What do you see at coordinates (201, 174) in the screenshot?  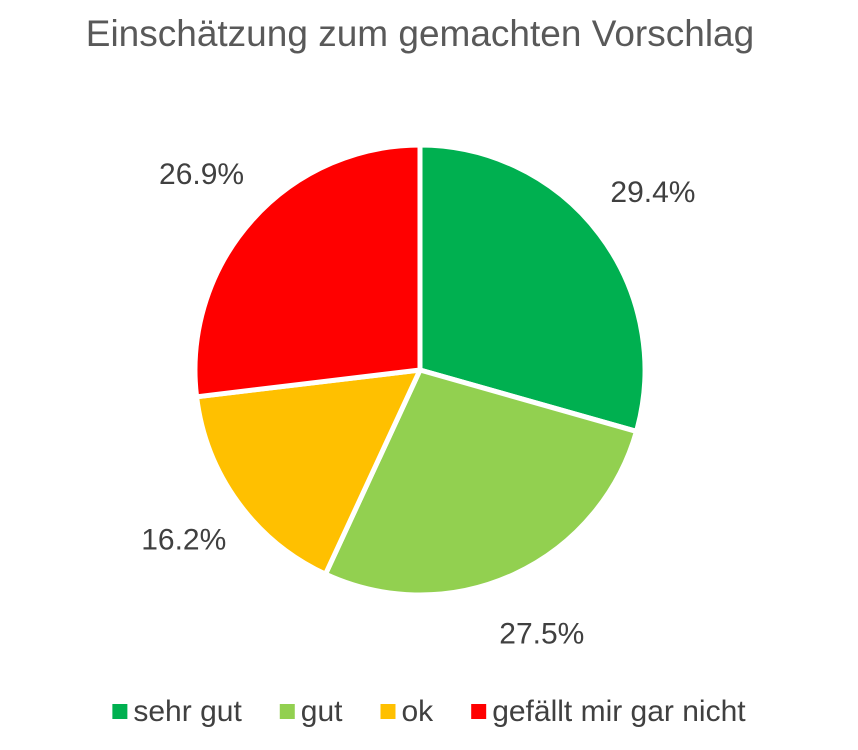 I see `data-label: 26.9%` at bounding box center [201, 174].